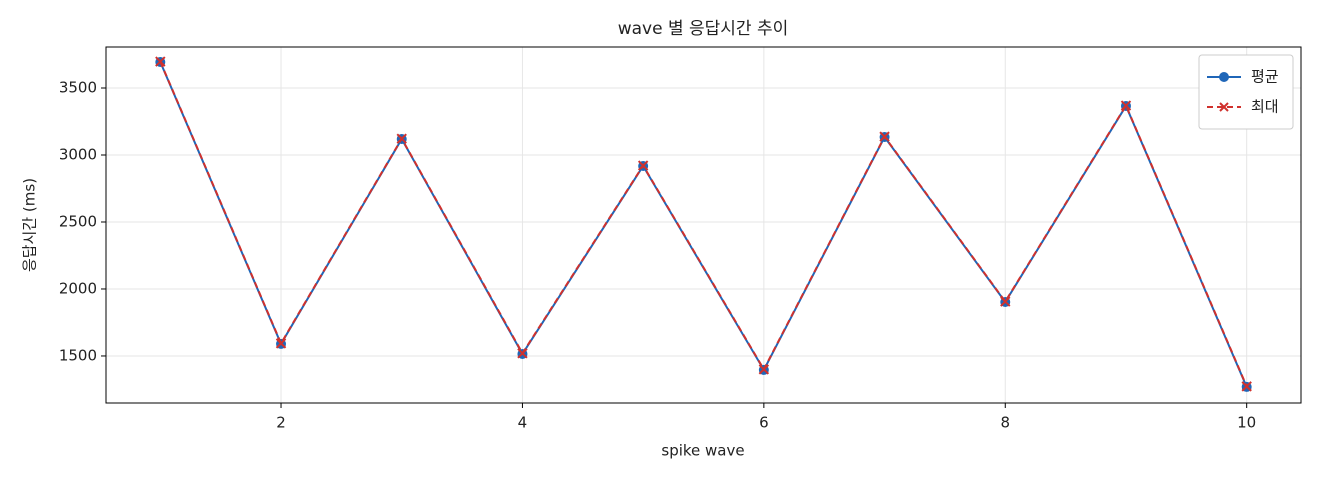  Describe the element at coordinates (523, 423) in the screenshot. I see `x-tick-label: 4` at that location.